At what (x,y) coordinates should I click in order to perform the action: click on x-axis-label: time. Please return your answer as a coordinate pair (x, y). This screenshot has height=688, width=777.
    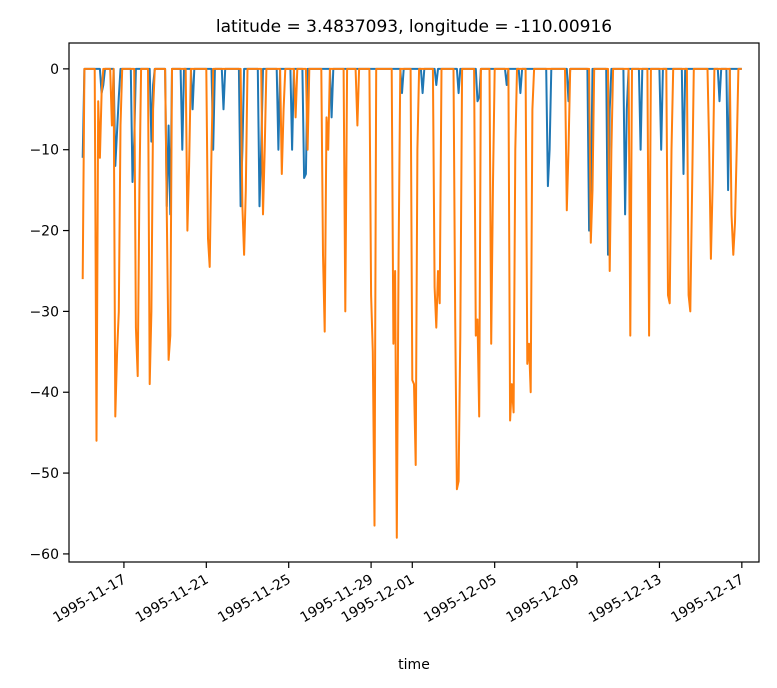
    Looking at the image, I should click on (414, 665).